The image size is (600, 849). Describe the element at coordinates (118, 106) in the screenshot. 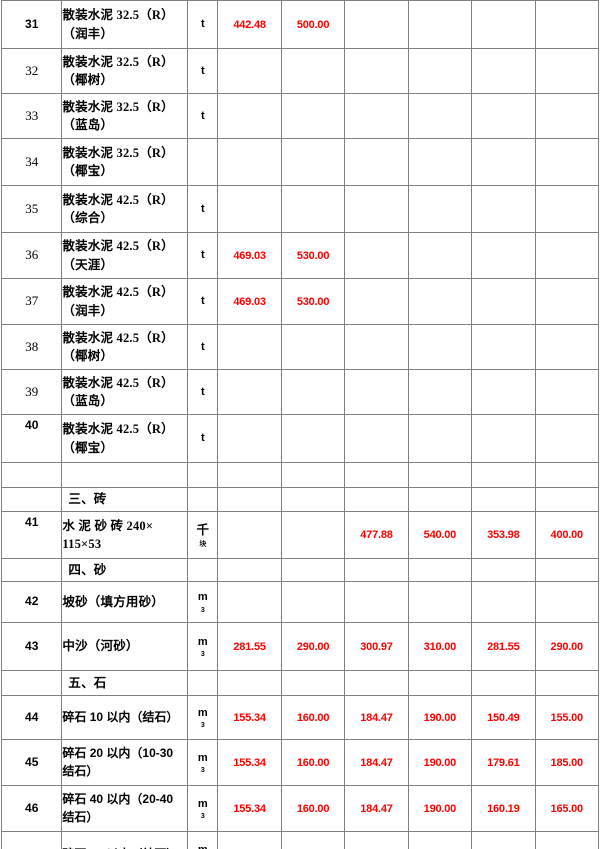

I see `item-name-line-1: 散装水泥 32.5（R）` at that location.